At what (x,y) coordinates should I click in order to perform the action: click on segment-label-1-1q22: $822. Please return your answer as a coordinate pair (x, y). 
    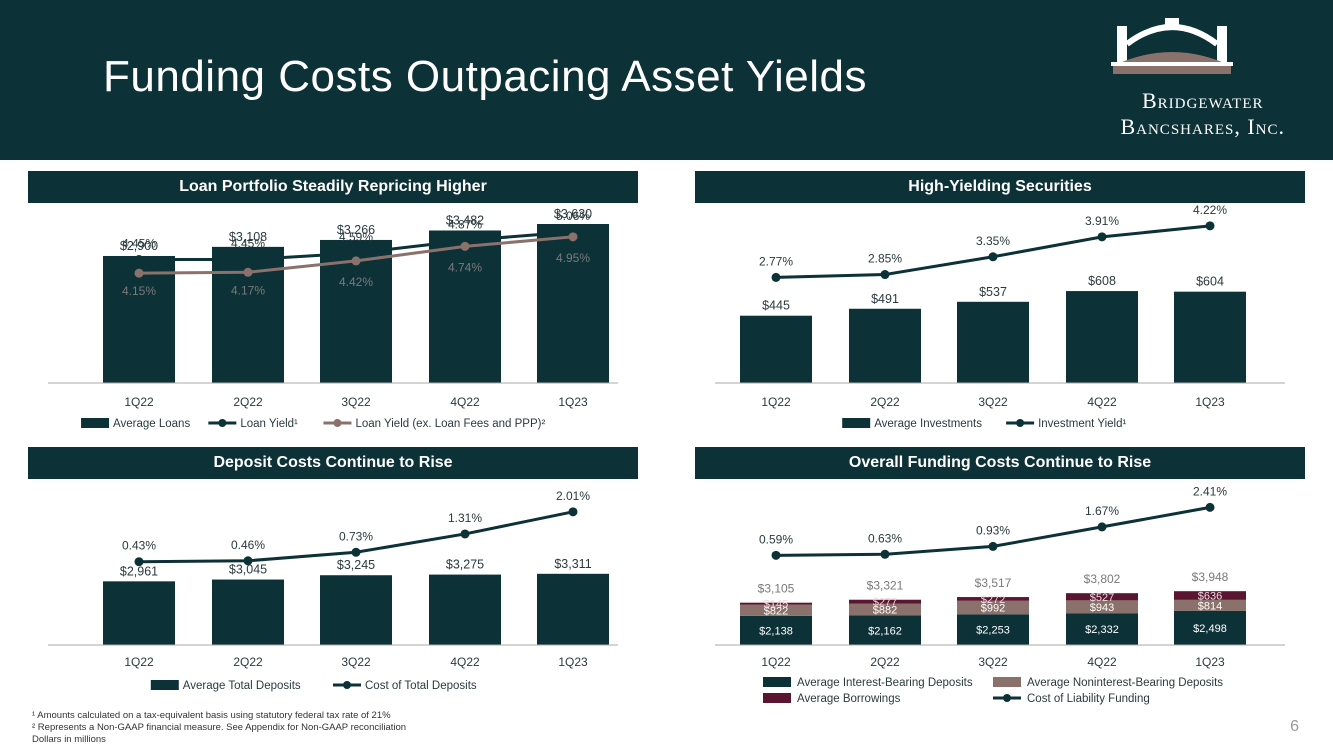
    Looking at the image, I should click on (776, 611).